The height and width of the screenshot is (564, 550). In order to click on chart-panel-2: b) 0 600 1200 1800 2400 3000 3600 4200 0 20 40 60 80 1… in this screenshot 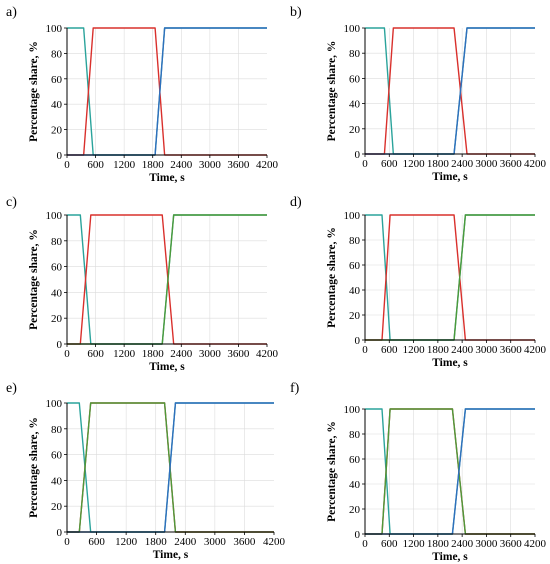, I will do `click(418, 94)`.